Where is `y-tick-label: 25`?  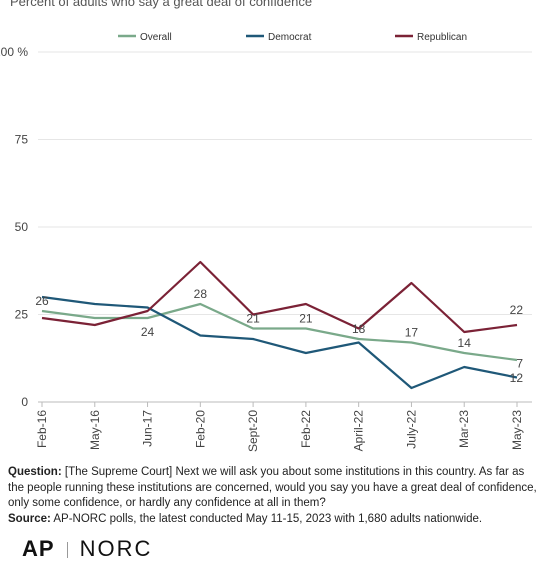 y-tick-label: 25 is located at coordinates (22, 315).